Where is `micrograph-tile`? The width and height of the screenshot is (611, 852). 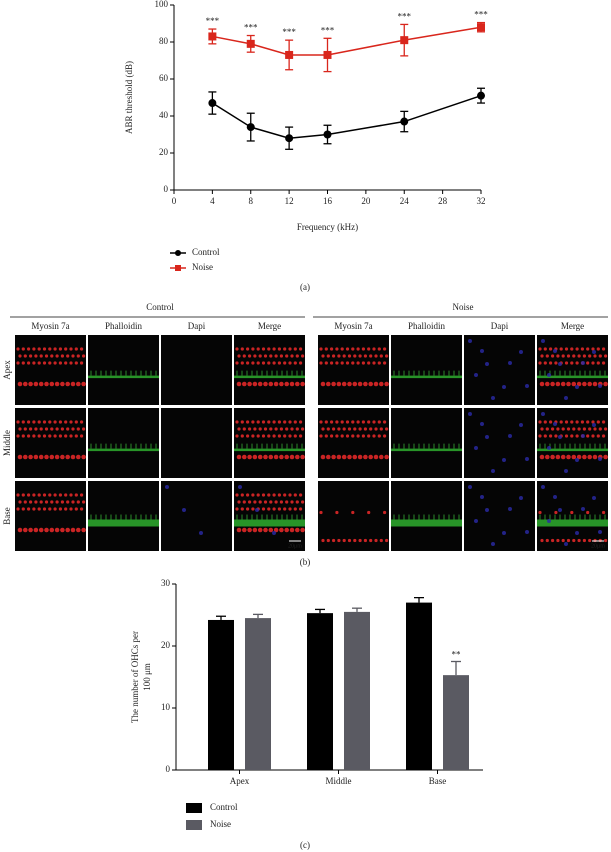 micrograph-tile is located at coordinates (426, 516).